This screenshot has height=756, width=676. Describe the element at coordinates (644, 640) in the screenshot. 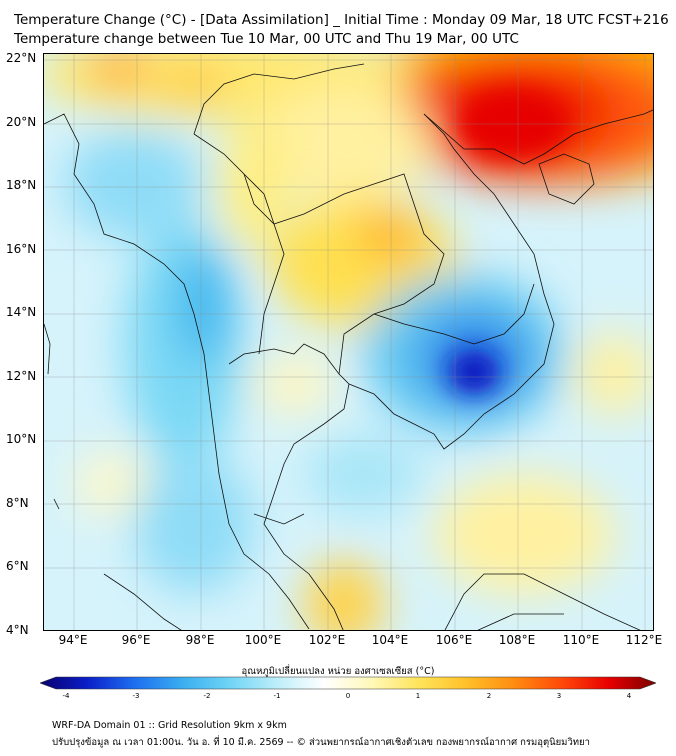

I see `lon-label-112e: 112°E` at that location.